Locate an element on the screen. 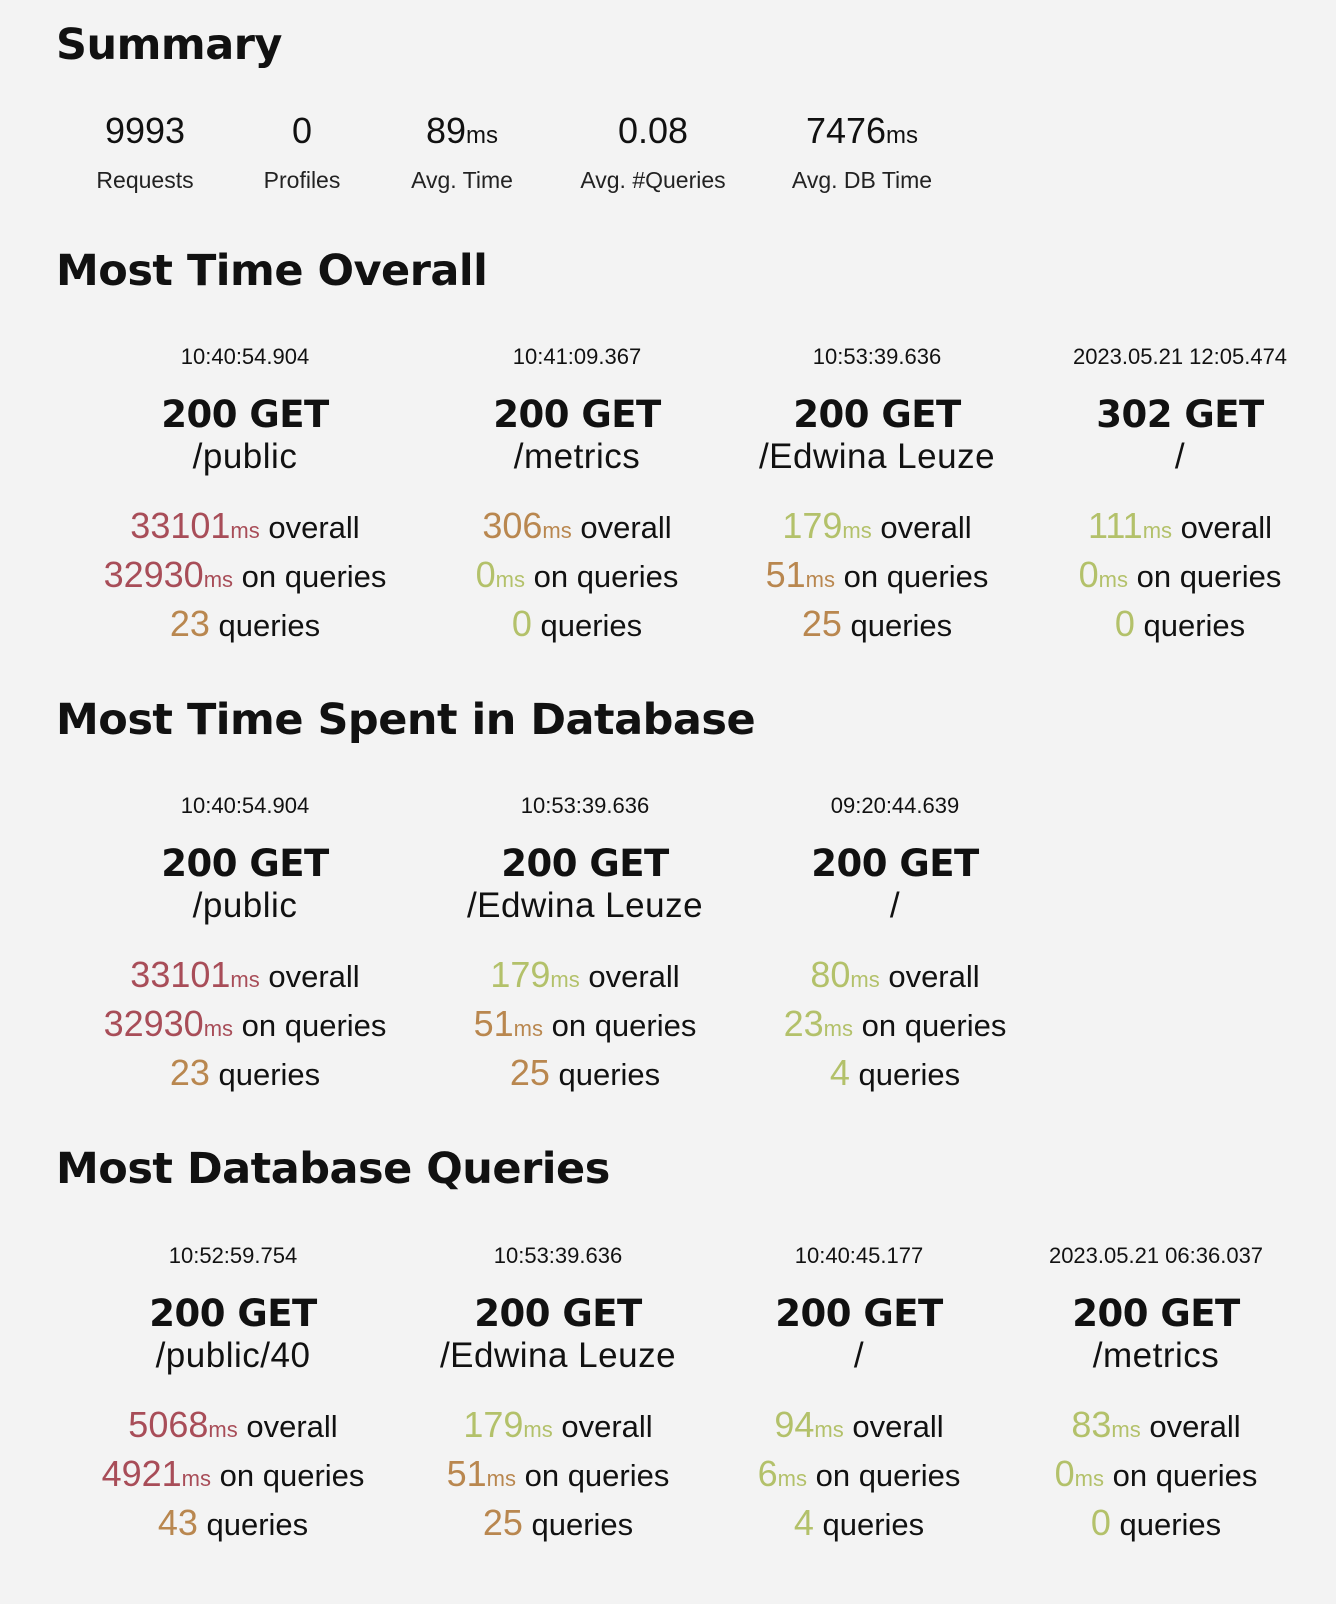  request-metrics: 306ms overall 0ms on queries 0 queries is located at coordinates (577, 576).